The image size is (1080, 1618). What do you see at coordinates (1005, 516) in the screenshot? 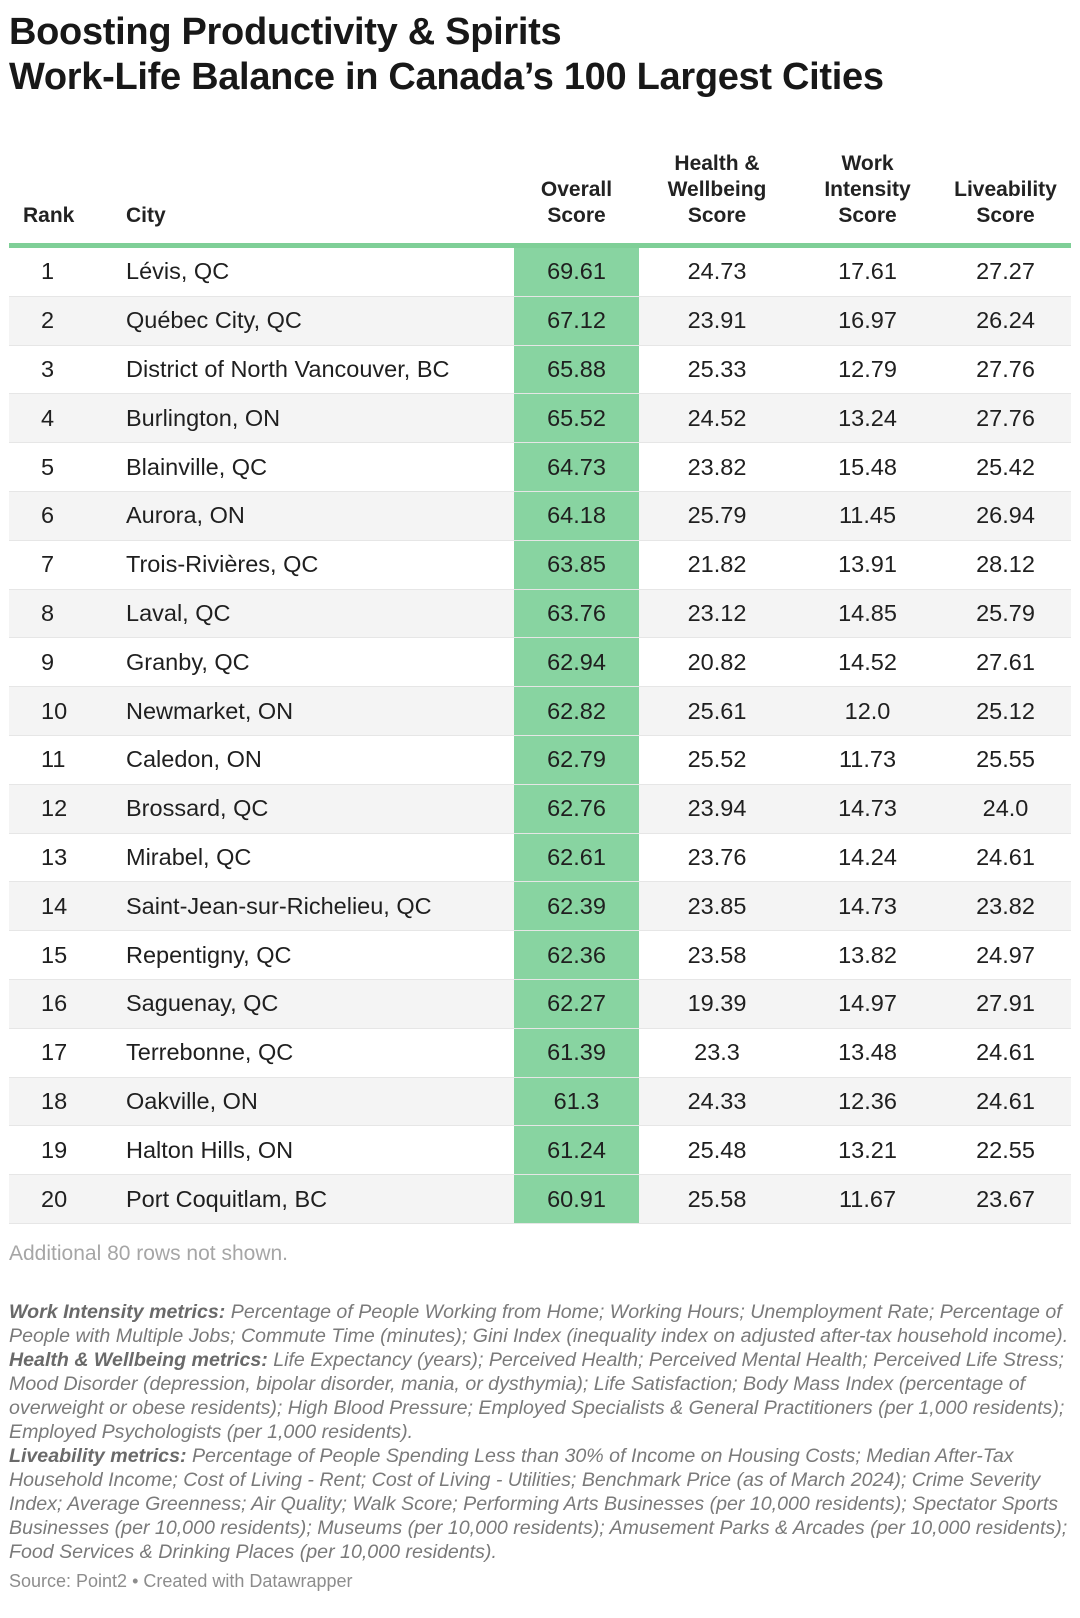
I see `cell-live: 26.94` at bounding box center [1005, 516].